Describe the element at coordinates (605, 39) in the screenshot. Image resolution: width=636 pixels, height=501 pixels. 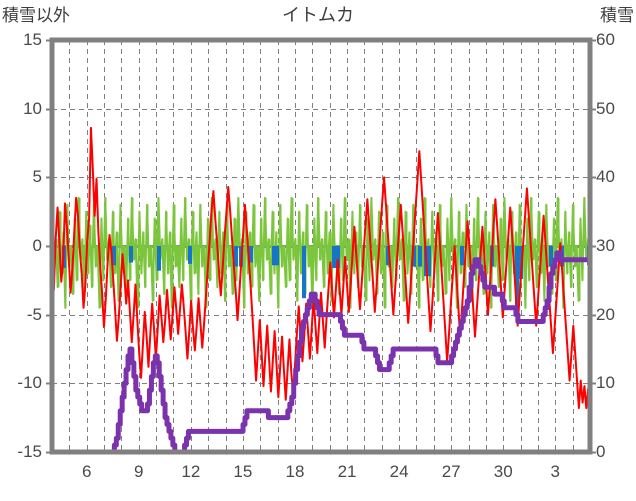
I see `y-axis-right-tick: 60` at that location.